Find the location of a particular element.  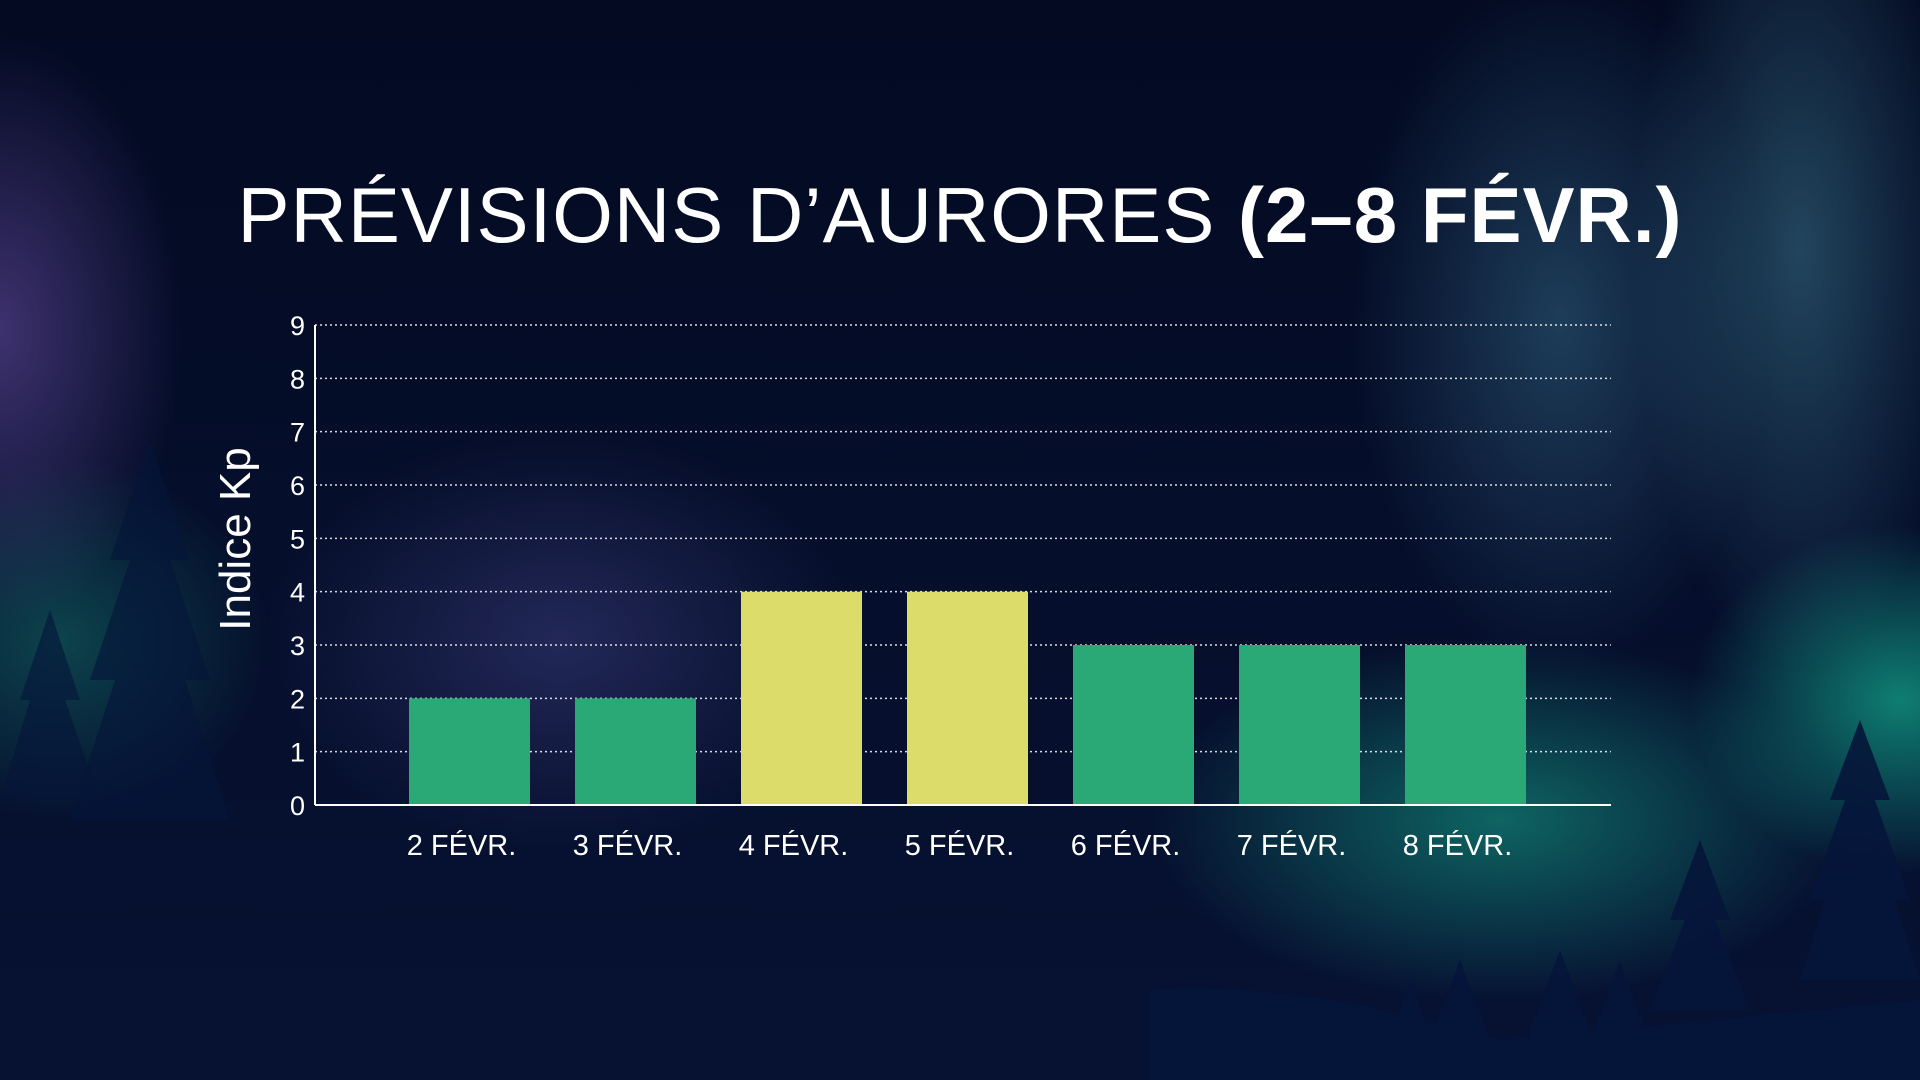

x-category-label: 2 FÉVR. is located at coordinates (462, 845).